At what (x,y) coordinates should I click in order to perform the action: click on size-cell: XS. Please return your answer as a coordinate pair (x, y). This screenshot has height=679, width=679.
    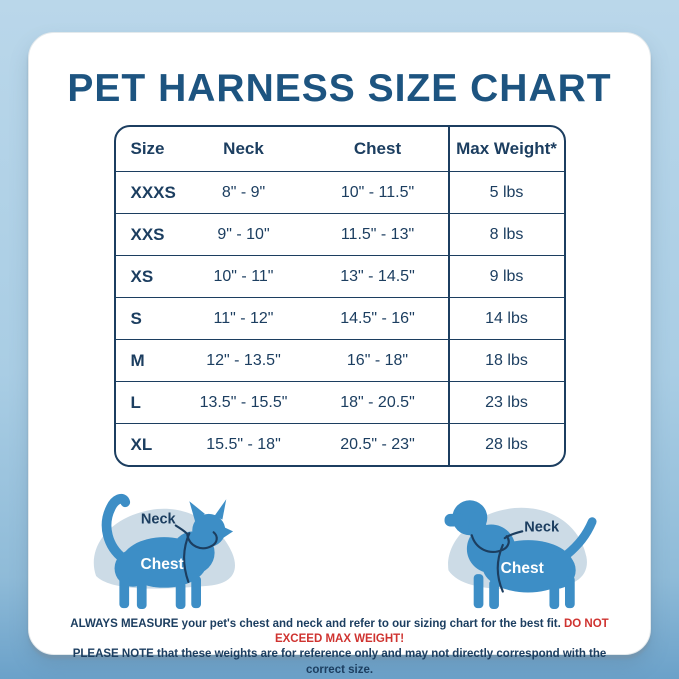
    Looking at the image, I should click on (142, 276).